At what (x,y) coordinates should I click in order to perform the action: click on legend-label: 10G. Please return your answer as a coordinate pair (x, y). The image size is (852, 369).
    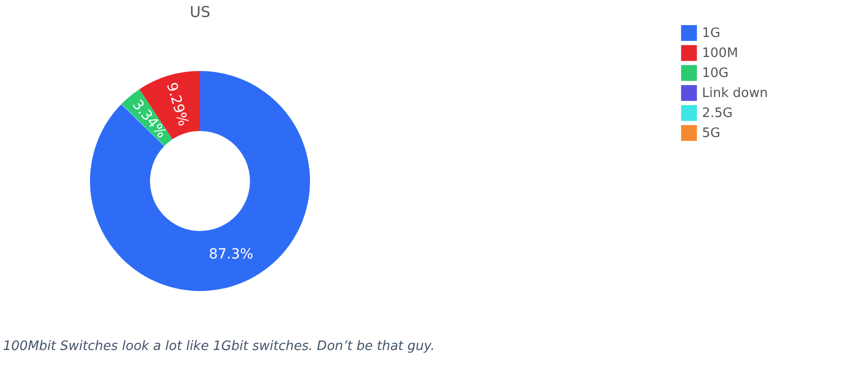
    Looking at the image, I should click on (715, 73).